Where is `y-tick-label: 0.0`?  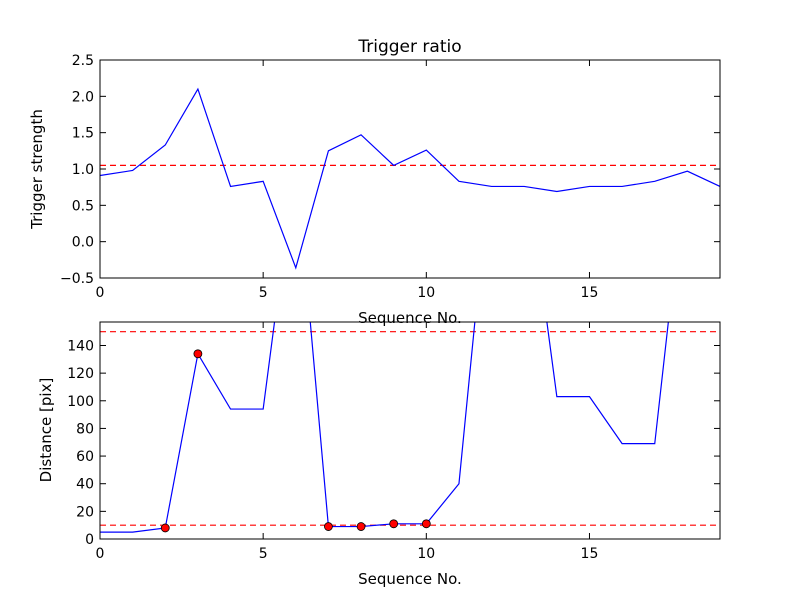
y-tick-label: 0.0 is located at coordinates (83, 243).